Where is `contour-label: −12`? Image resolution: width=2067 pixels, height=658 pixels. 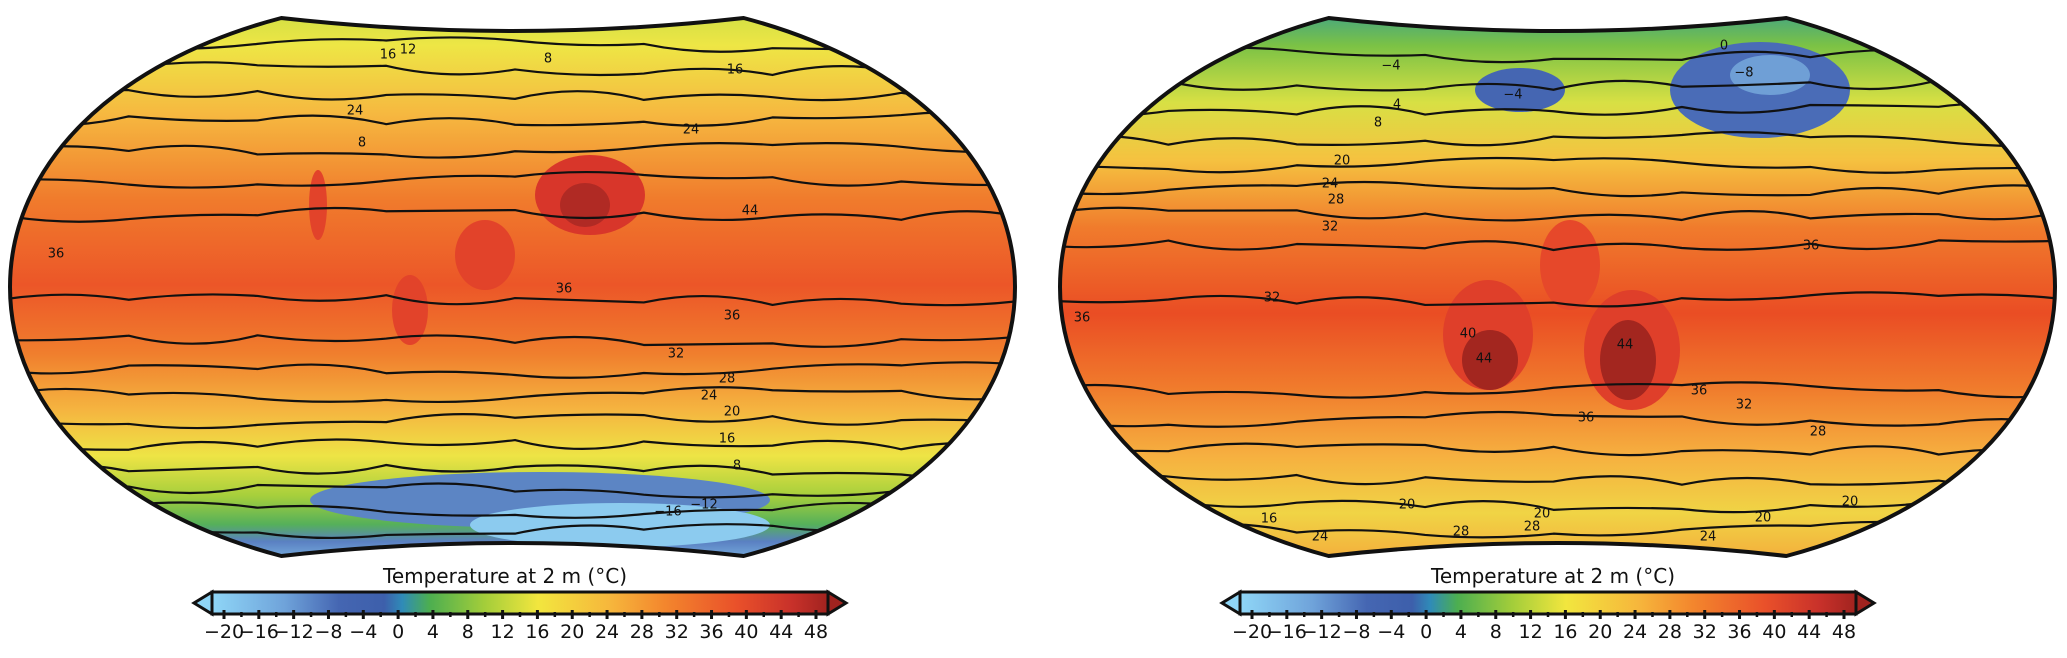 contour-label: −12 is located at coordinates (703, 505).